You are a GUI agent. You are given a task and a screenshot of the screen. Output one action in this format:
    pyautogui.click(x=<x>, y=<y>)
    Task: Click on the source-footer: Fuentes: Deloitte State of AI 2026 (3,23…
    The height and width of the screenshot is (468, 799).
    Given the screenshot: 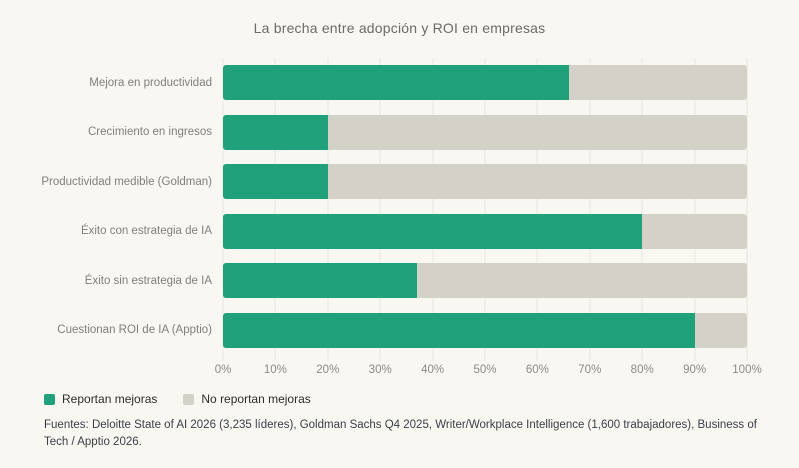 What is the action you would take?
    pyautogui.click(x=400, y=433)
    